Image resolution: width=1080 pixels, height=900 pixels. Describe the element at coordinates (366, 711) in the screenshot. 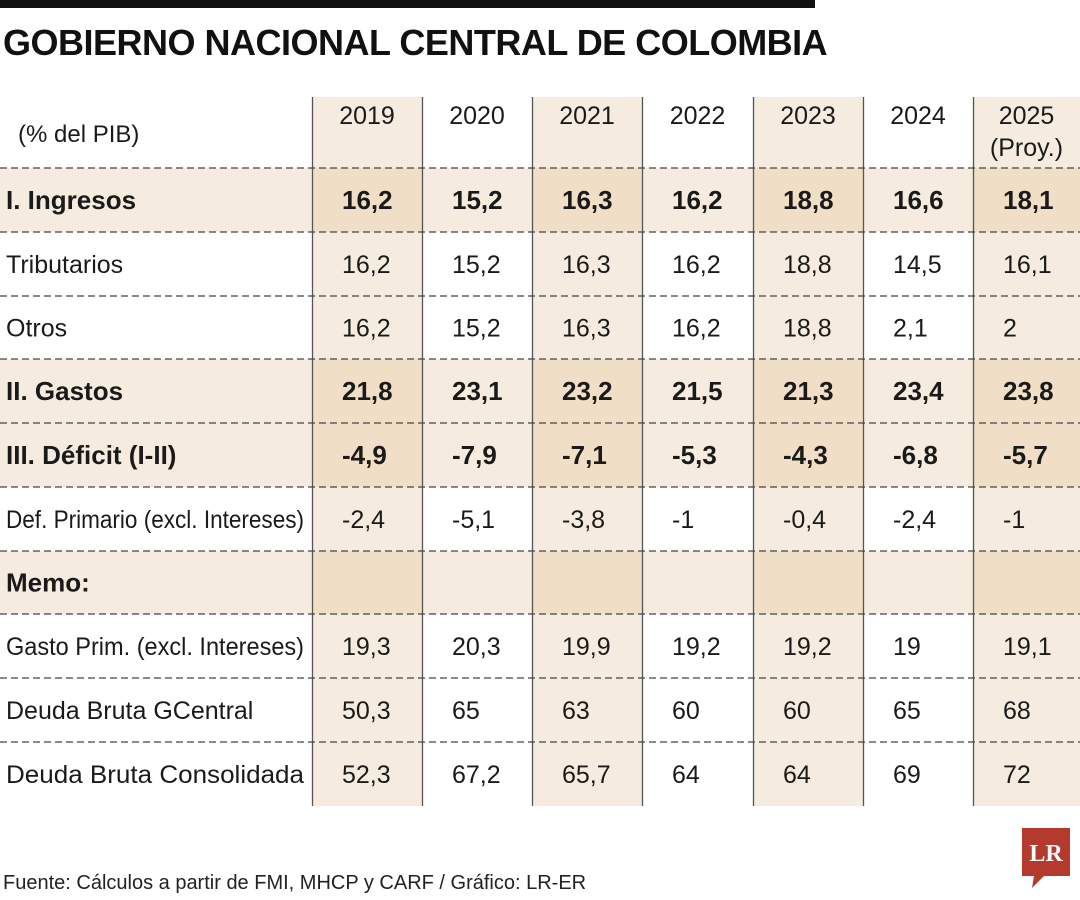

I see `table-cell-value: 50,3` at that location.